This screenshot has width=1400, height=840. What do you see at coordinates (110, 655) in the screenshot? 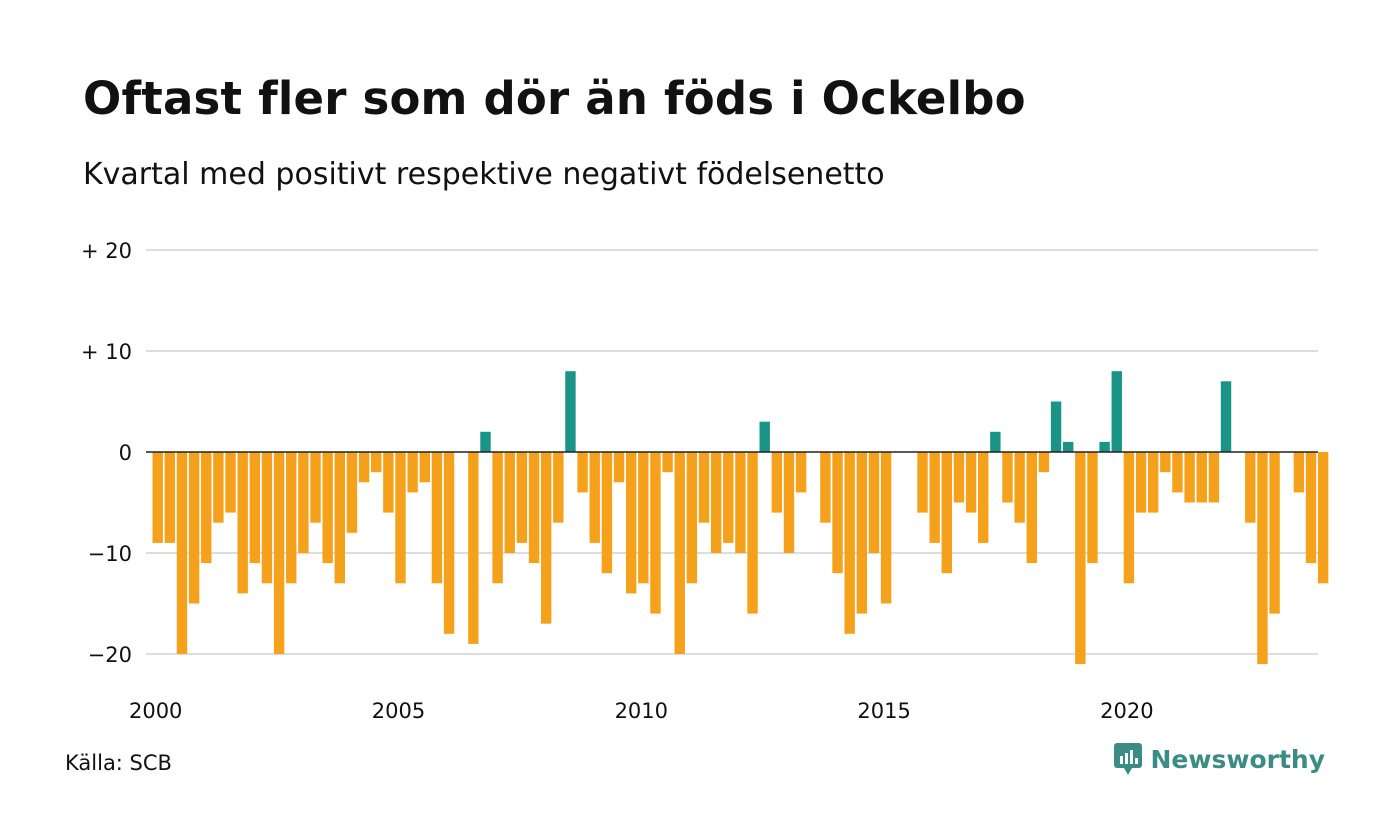
I see `y-tick-label: −20` at bounding box center [110, 655].